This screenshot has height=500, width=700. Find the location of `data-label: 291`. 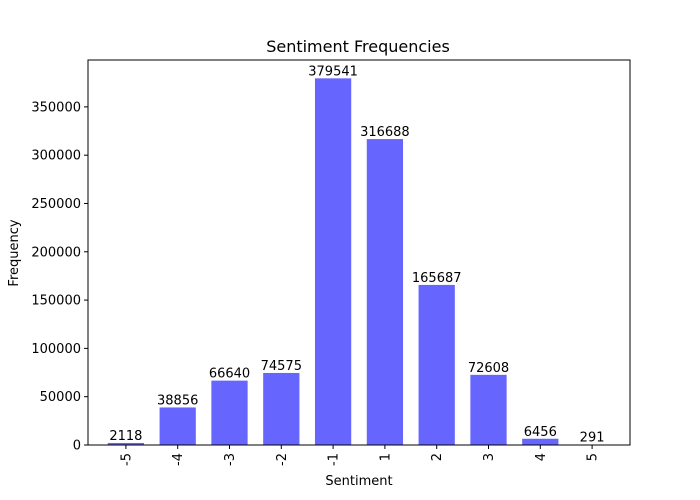

data-label: 291 is located at coordinates (592, 438).